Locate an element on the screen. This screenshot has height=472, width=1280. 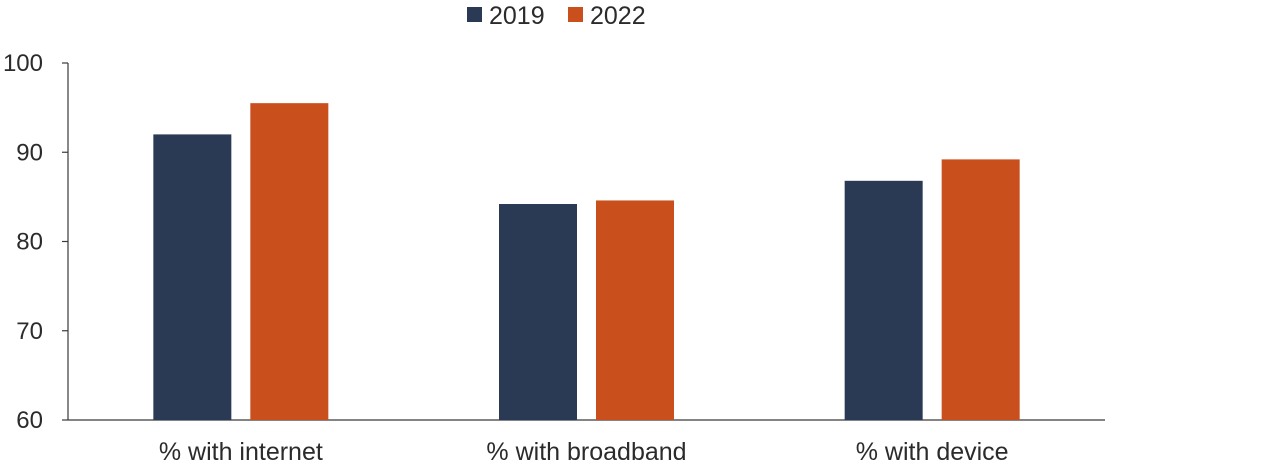
y-tick-label: 60 is located at coordinates (29, 420).